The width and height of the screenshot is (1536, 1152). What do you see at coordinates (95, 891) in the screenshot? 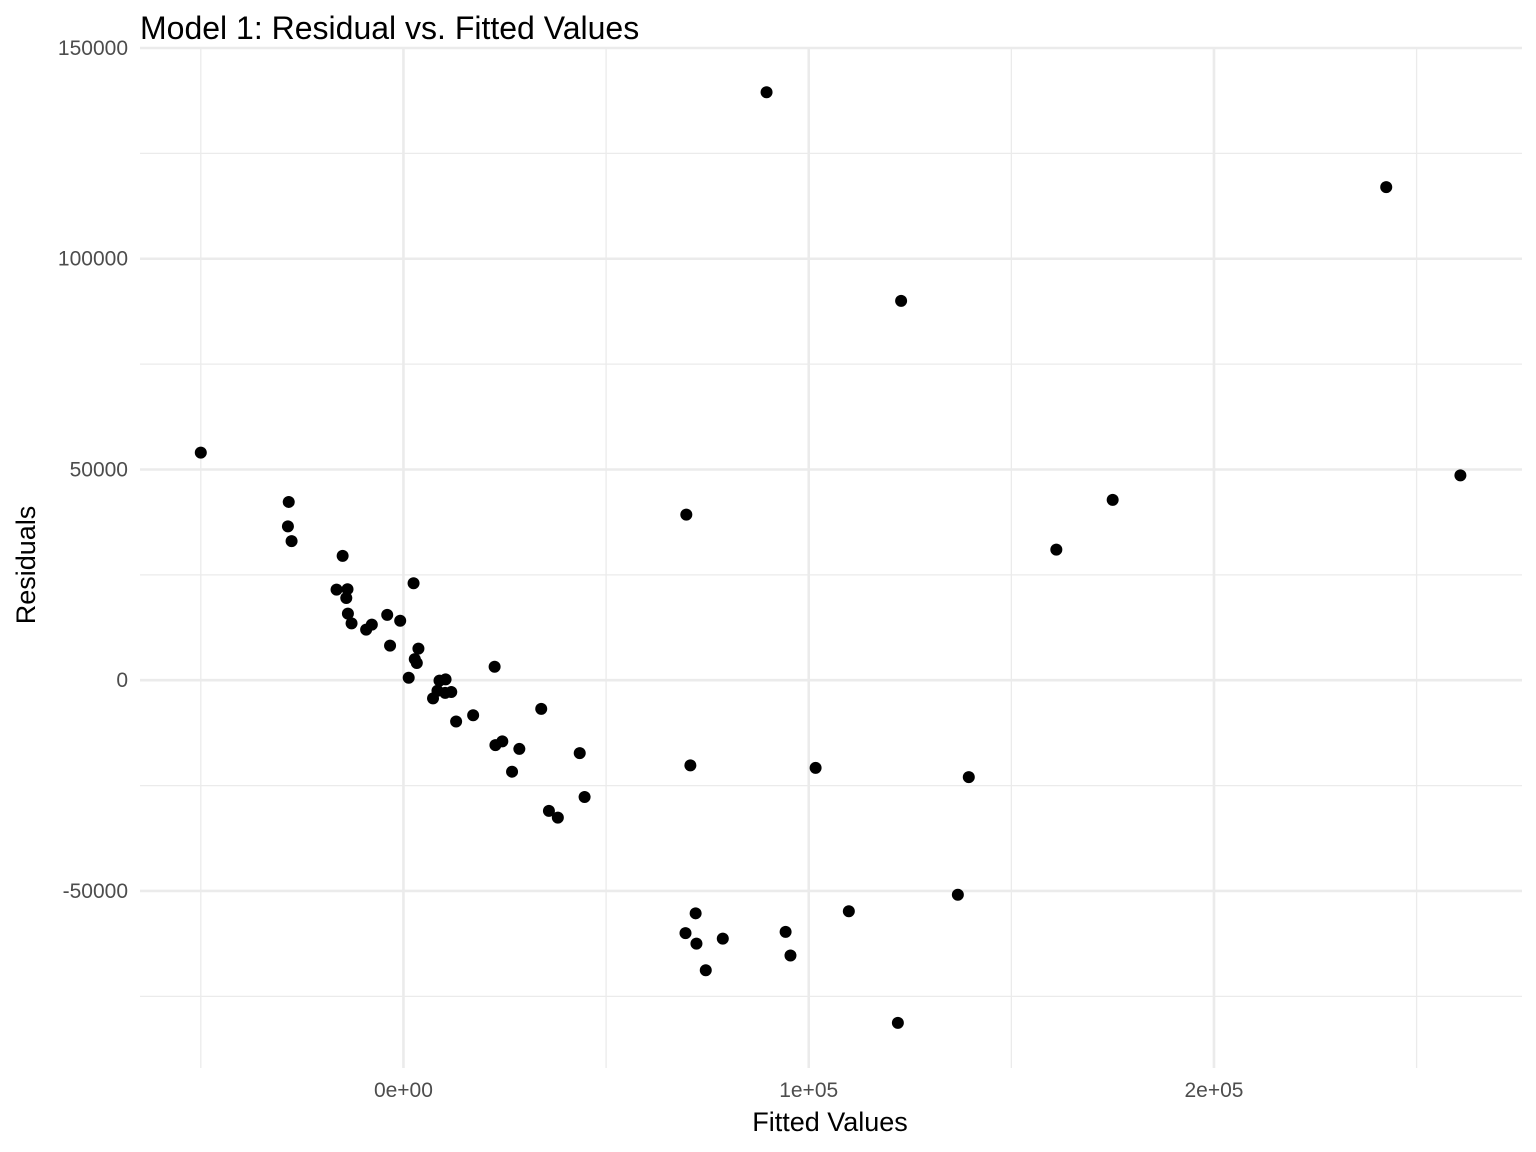
I see `y-tick-label: -50000` at bounding box center [95, 891].